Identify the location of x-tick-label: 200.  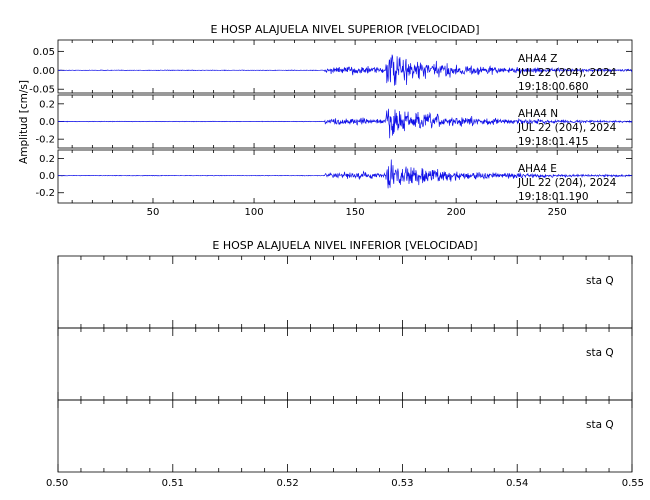
(456, 212).